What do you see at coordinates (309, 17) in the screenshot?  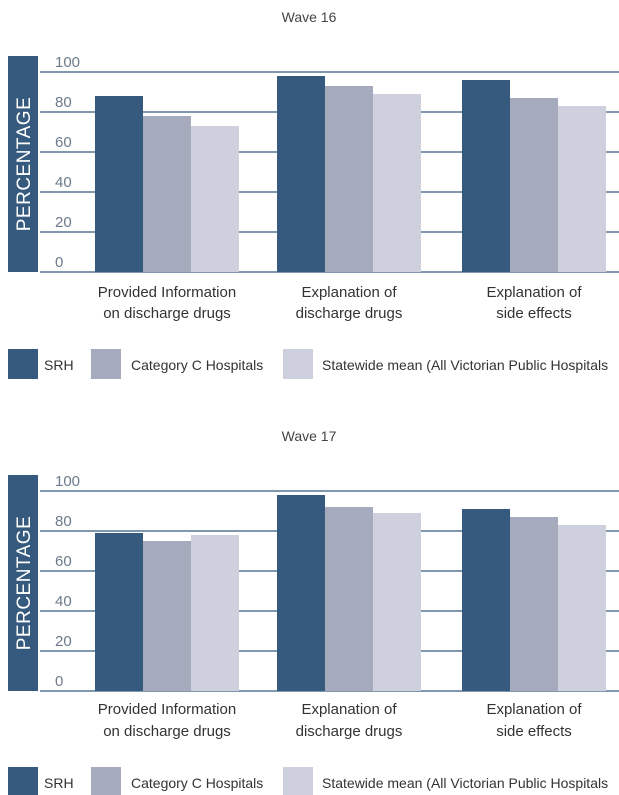 I see `chart-title: Wave 16` at bounding box center [309, 17].